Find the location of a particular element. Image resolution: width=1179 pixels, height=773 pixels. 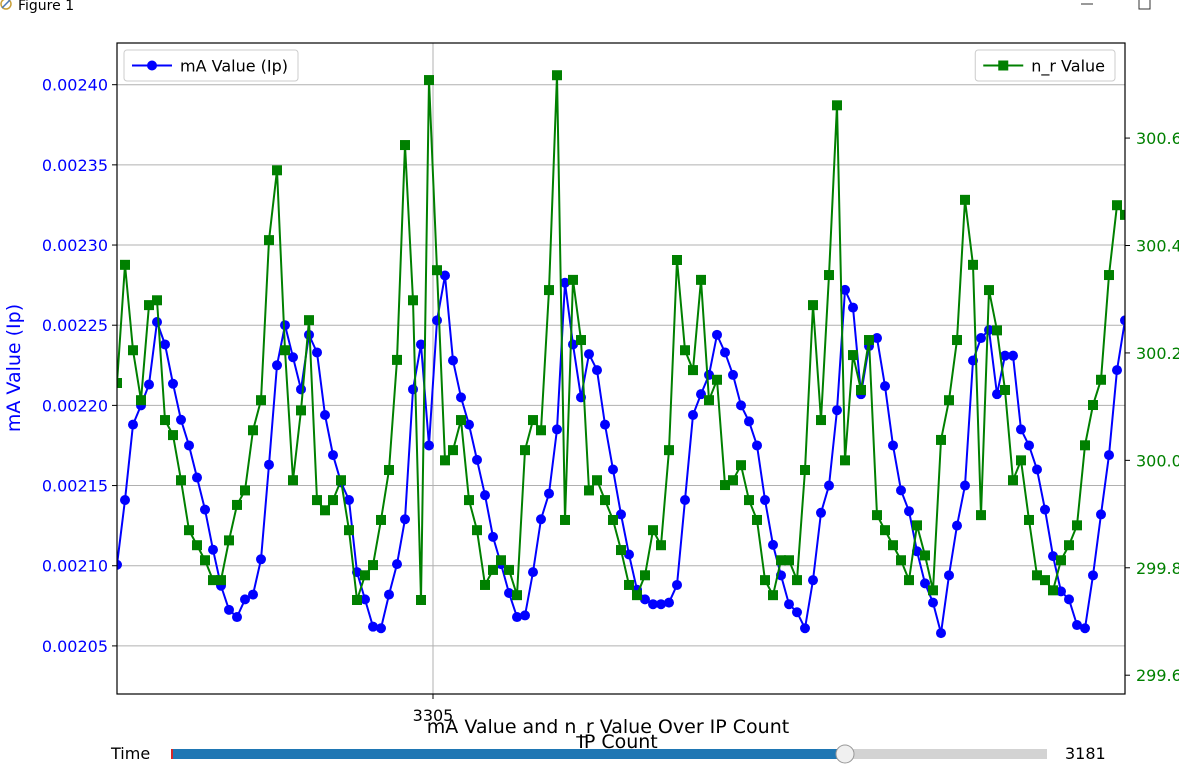

legends: mA Value (Ip) n_r Value is located at coordinates (619, 65).